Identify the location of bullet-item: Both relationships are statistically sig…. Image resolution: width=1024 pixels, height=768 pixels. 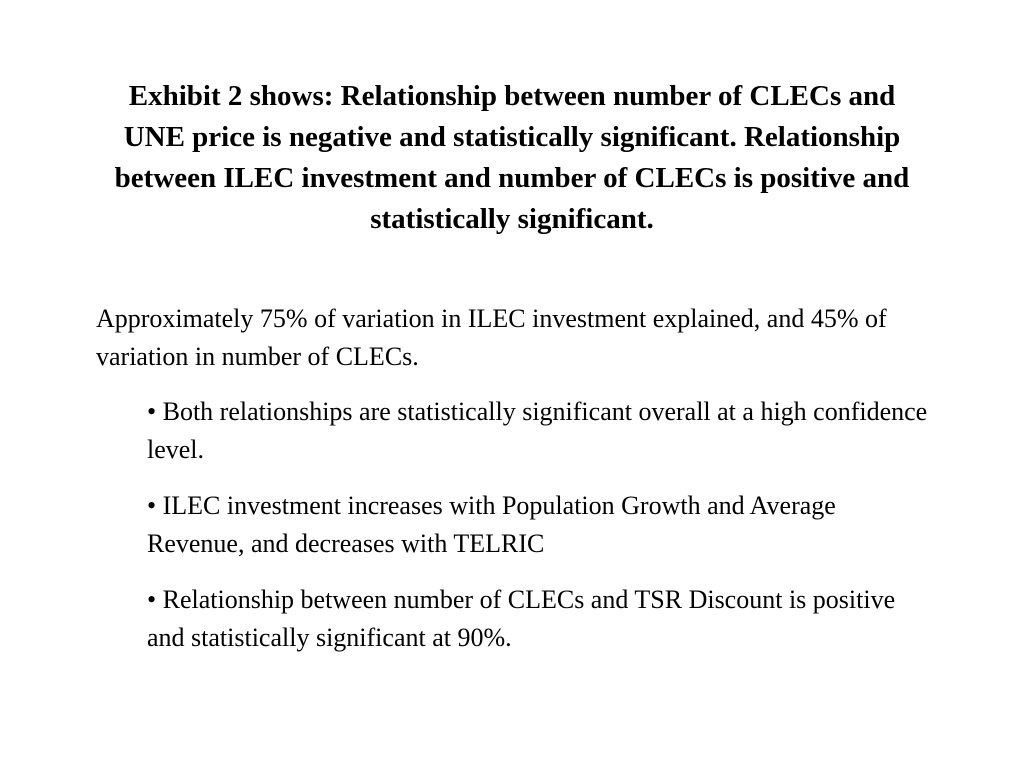
(542, 431).